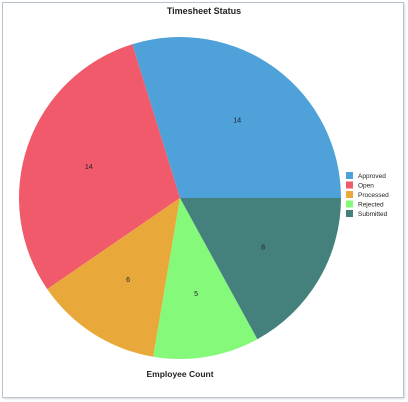 The image size is (408, 402). Describe the element at coordinates (128, 280) in the screenshot. I see `slice-label-processed: 6` at that location.